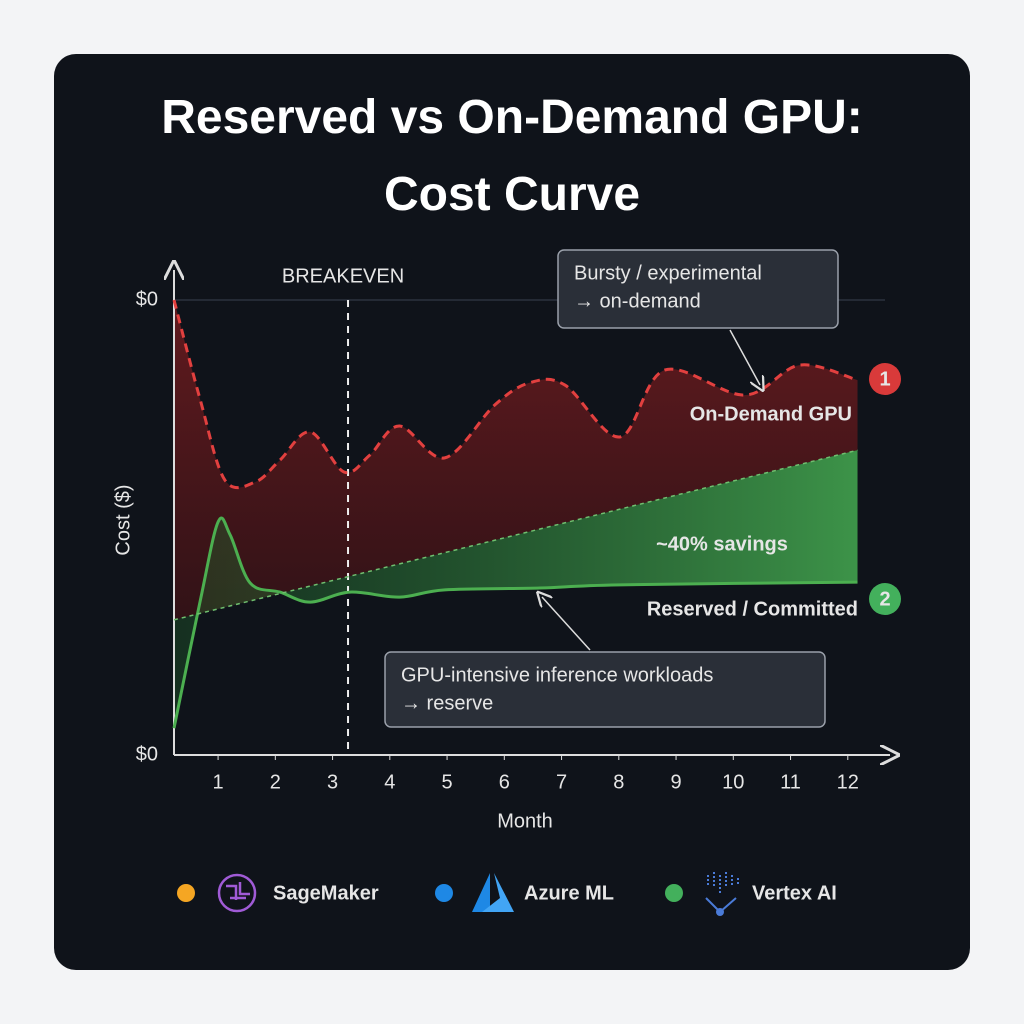  I want to click on x-tick-label: 11, so click(790, 782).